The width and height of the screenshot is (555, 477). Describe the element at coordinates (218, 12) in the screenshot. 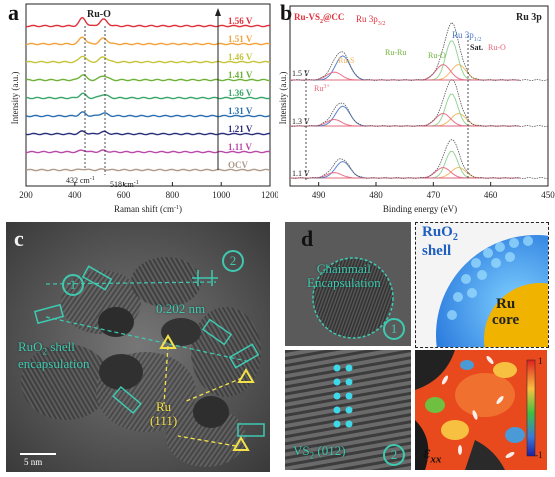

I see `potential-arrow-head` at that location.